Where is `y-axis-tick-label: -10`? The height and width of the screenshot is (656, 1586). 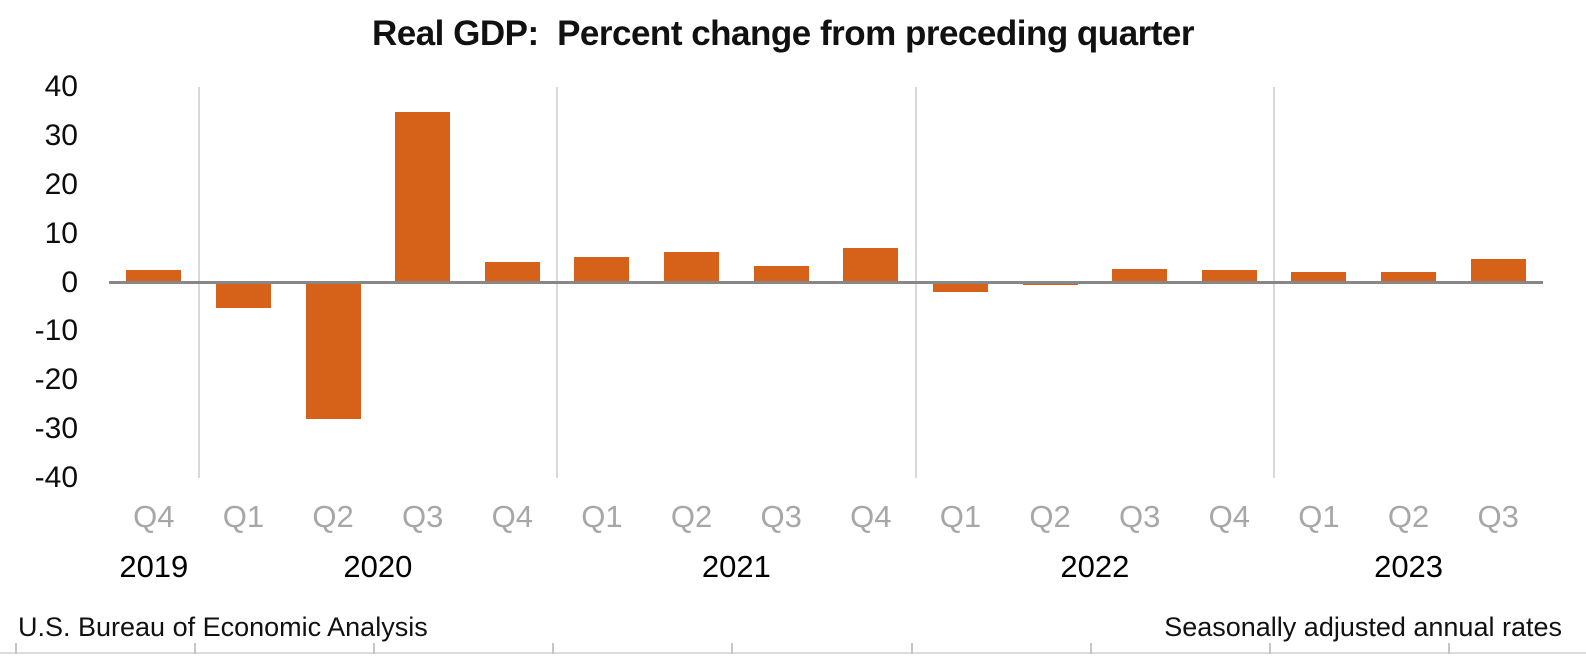
y-axis-tick-label: -10 is located at coordinates (56, 331).